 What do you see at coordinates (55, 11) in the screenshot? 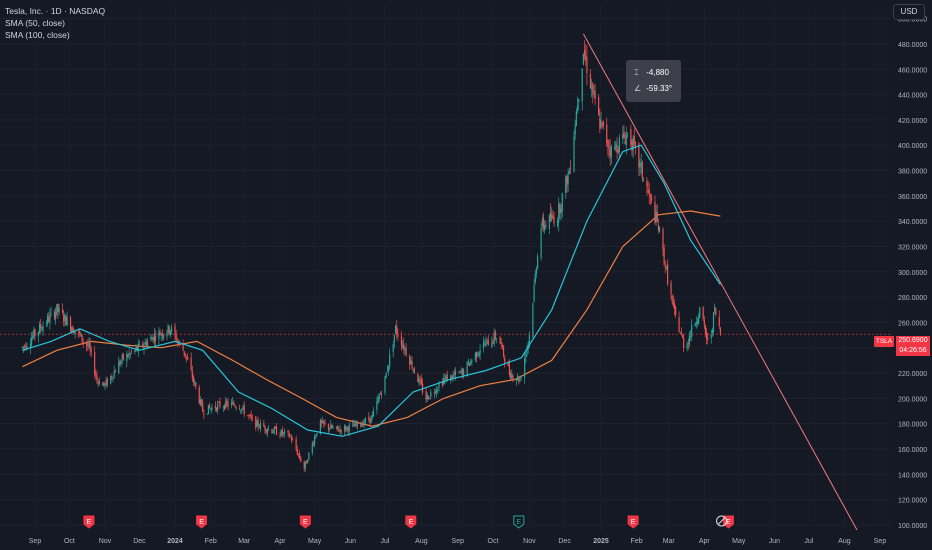
I see `legend-title: Tesla, Inc. · 1D · NASDAQ` at bounding box center [55, 11].